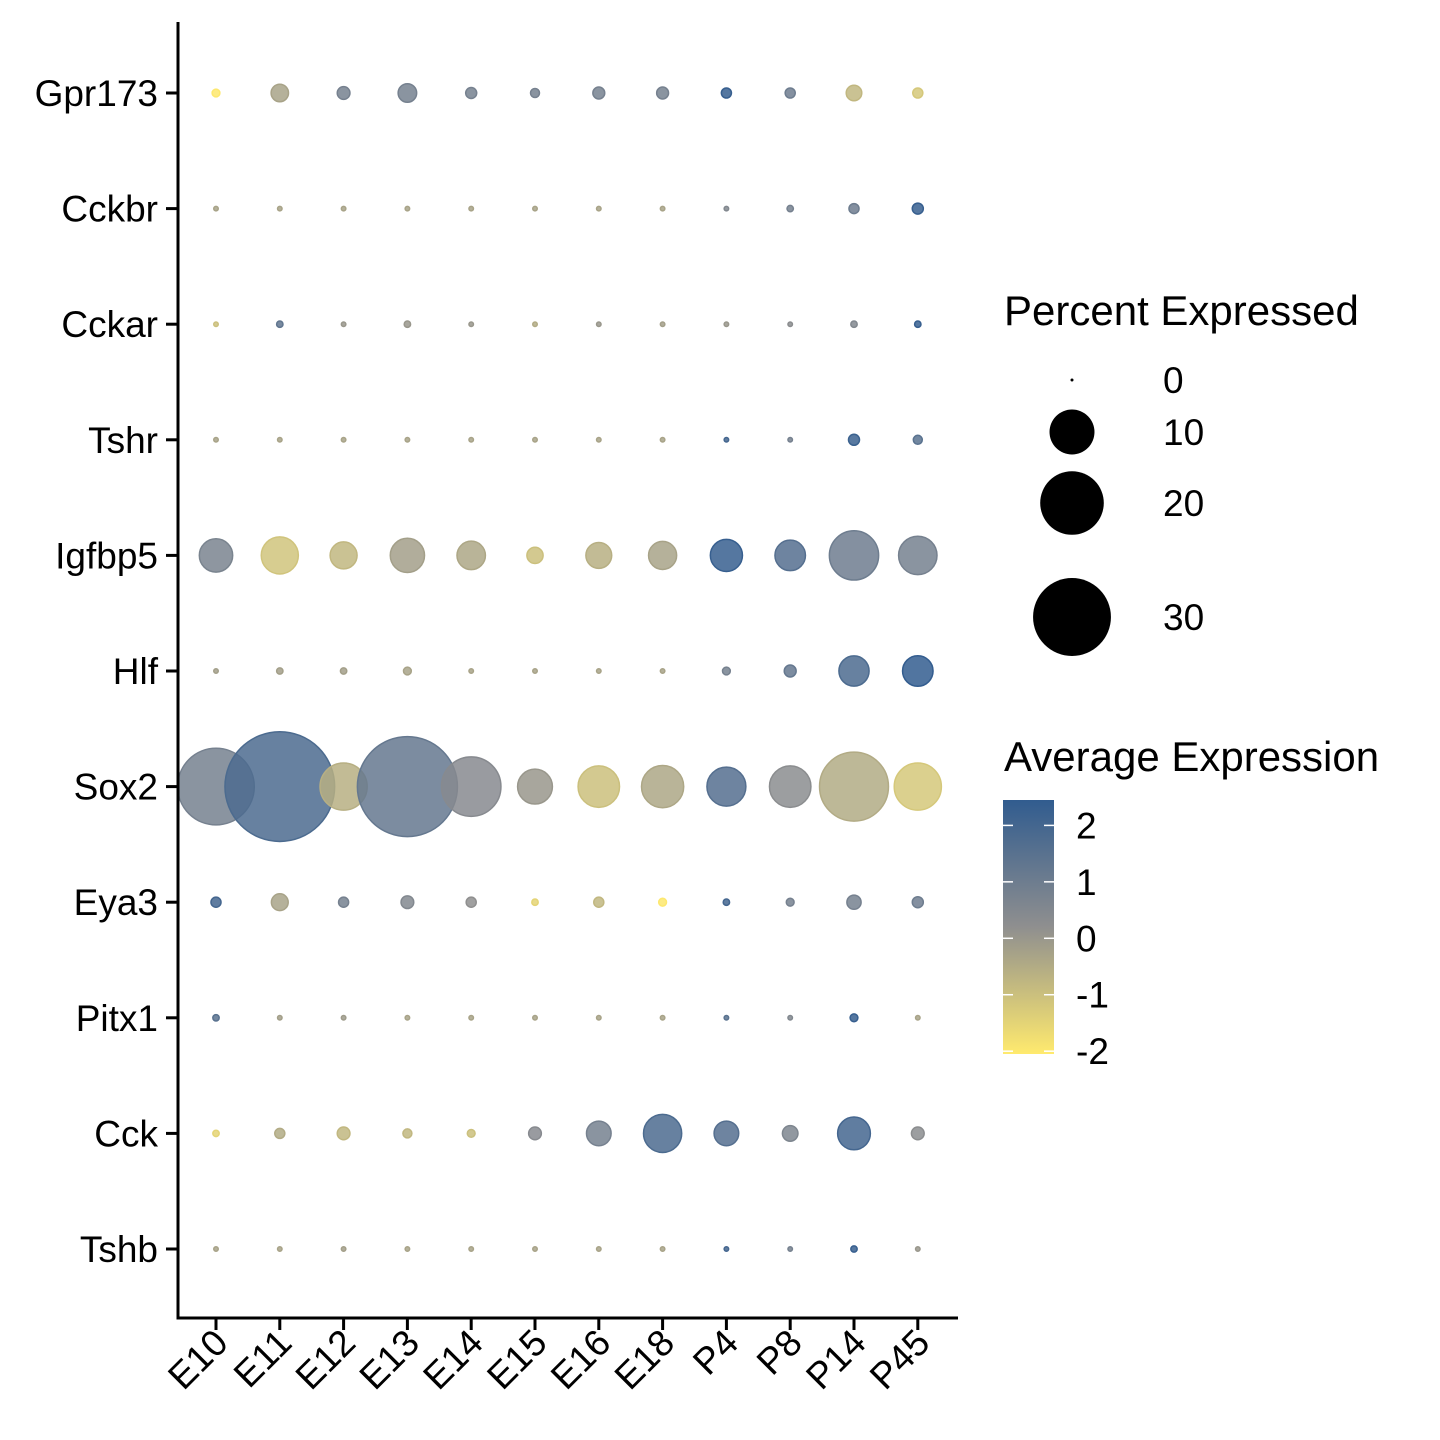  What do you see at coordinates (854, 1249) in the screenshot?
I see `dot-tshb-p14` at bounding box center [854, 1249].